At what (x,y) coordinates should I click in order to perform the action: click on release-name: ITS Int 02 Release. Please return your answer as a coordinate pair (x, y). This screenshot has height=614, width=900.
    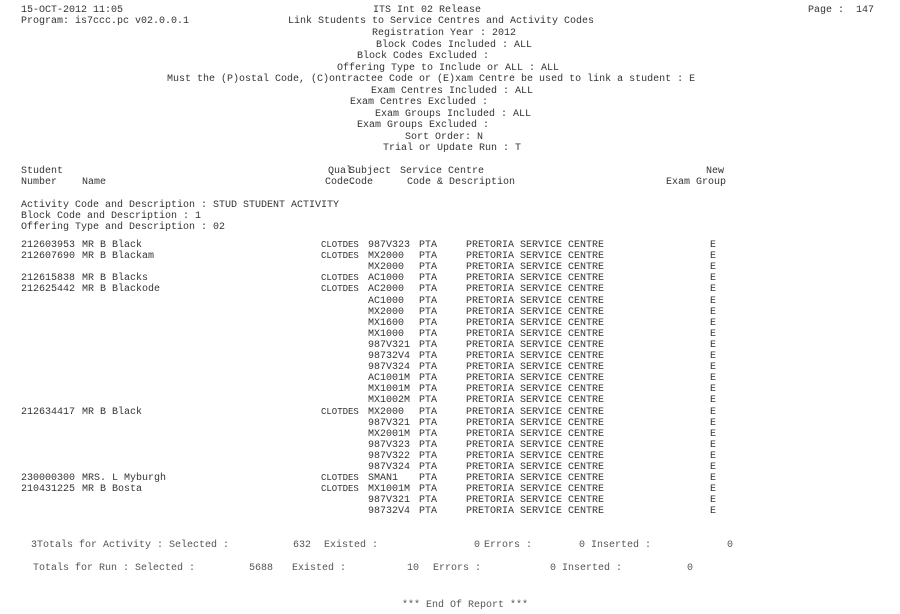
    Looking at the image, I should click on (427, 10).